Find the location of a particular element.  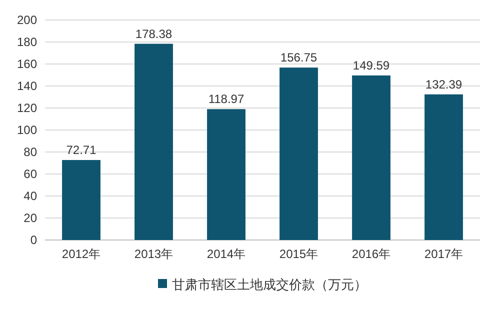

data-label: 149.59 is located at coordinates (371, 65).